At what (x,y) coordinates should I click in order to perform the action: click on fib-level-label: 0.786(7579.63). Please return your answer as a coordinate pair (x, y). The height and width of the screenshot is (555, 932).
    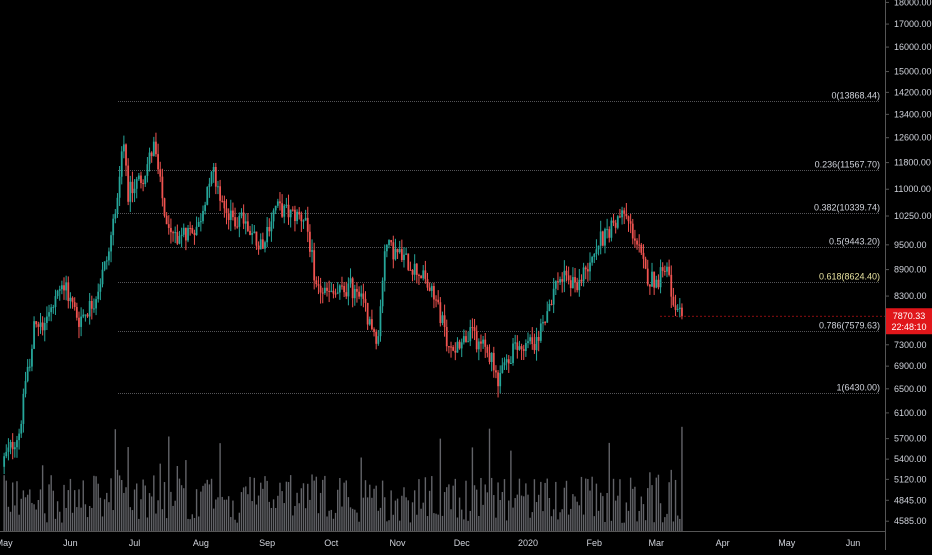
    Looking at the image, I should click on (849, 326).